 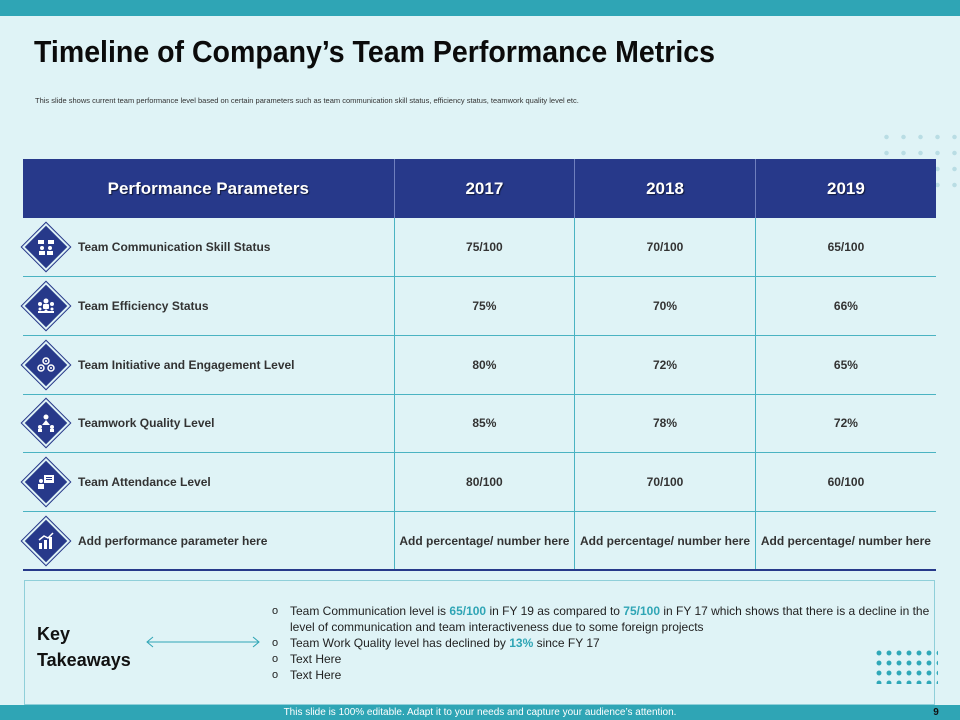 What do you see at coordinates (46, 306) in the screenshot?
I see `team-efficiency-icon` at bounding box center [46, 306].